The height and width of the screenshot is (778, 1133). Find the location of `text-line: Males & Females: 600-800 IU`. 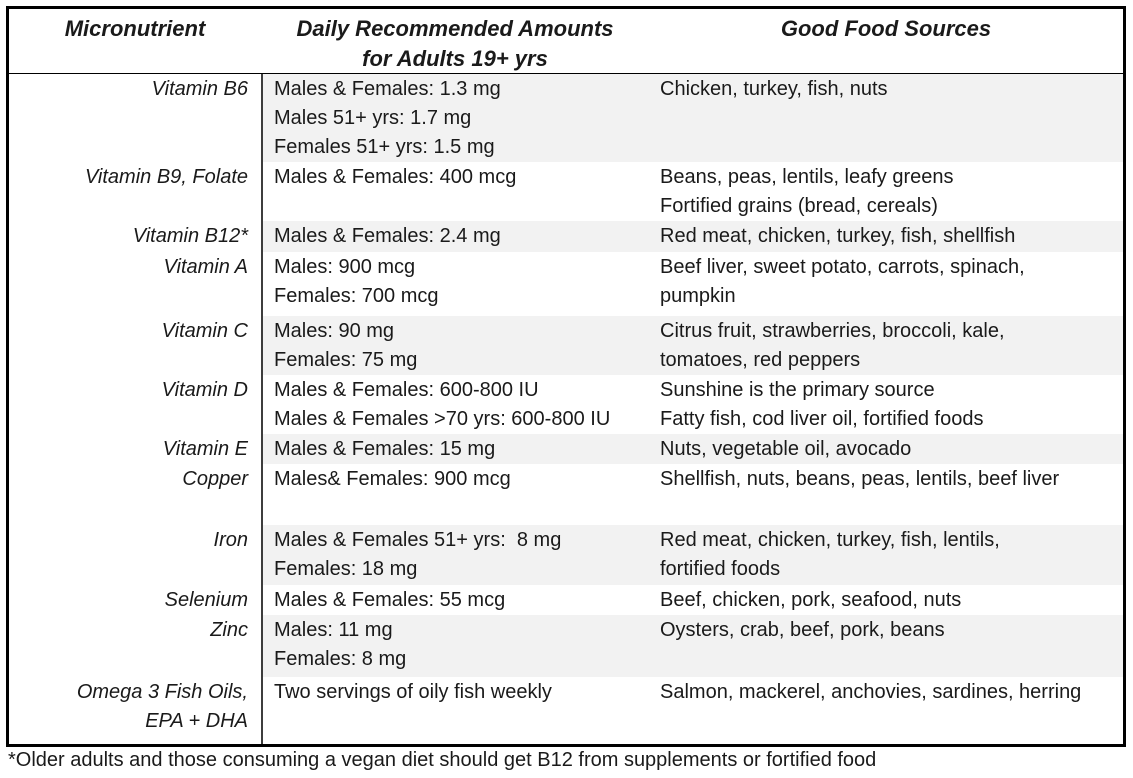

text-line: Males & Females: 600-800 IU is located at coordinates (406, 390).